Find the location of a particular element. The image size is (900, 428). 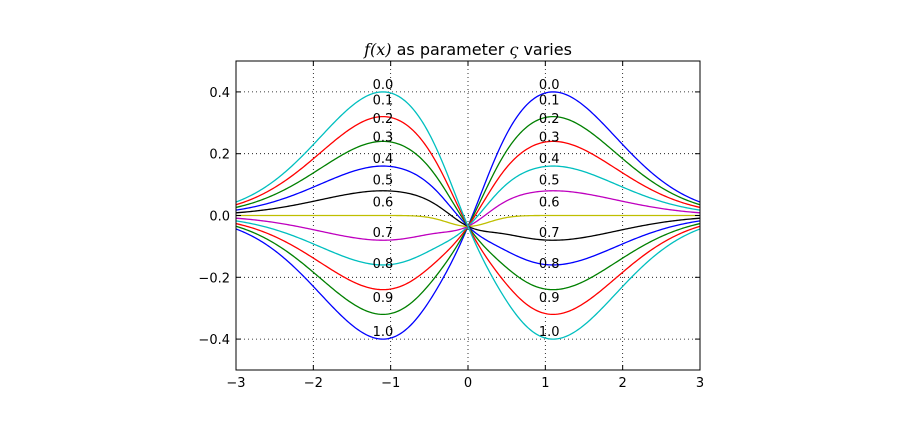

curve-label-left: 0.1 is located at coordinates (383, 100).